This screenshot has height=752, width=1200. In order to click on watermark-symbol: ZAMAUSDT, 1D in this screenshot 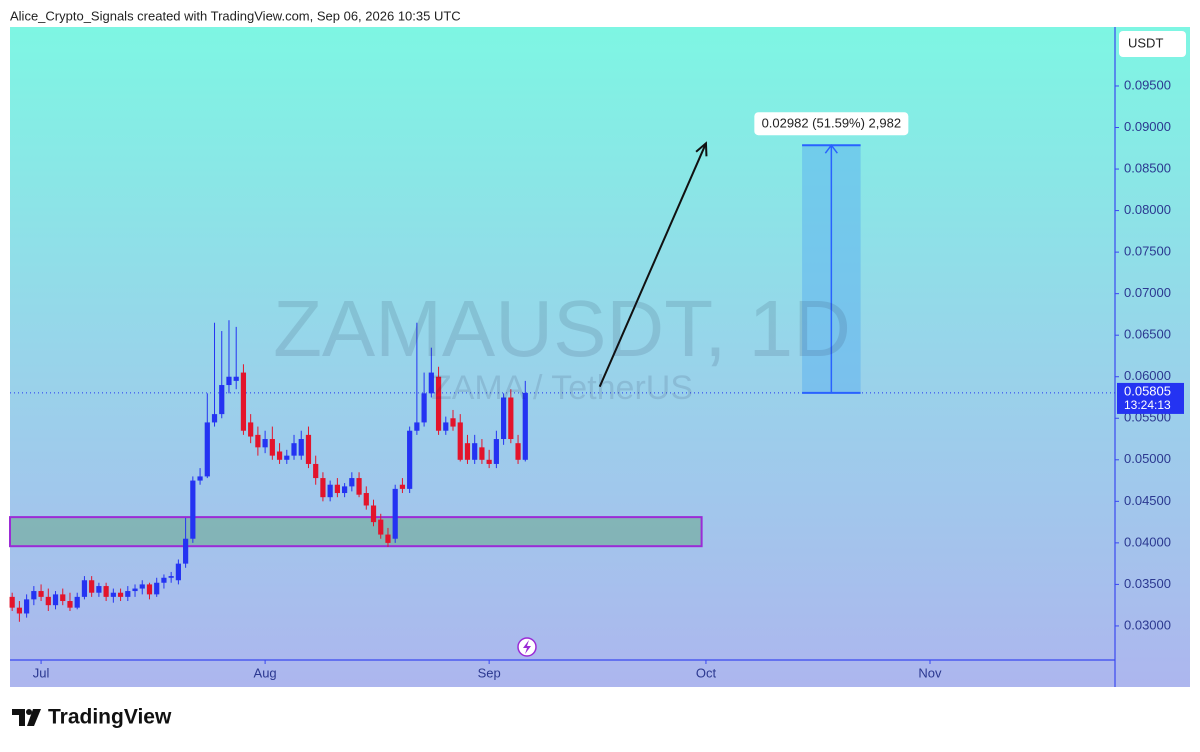, I will do `click(562, 328)`.